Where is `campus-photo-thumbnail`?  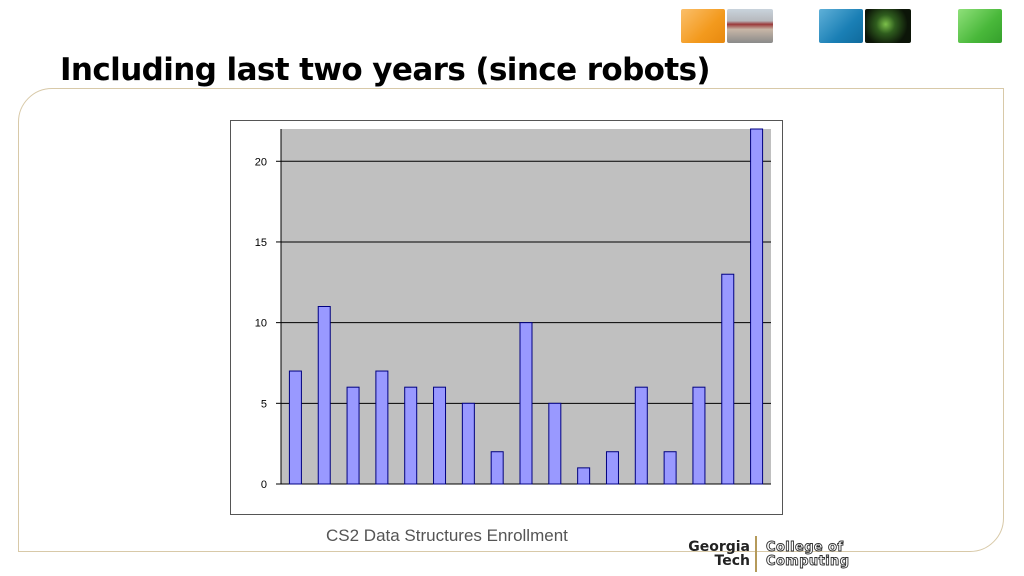
campus-photo-thumbnail is located at coordinates (750, 26).